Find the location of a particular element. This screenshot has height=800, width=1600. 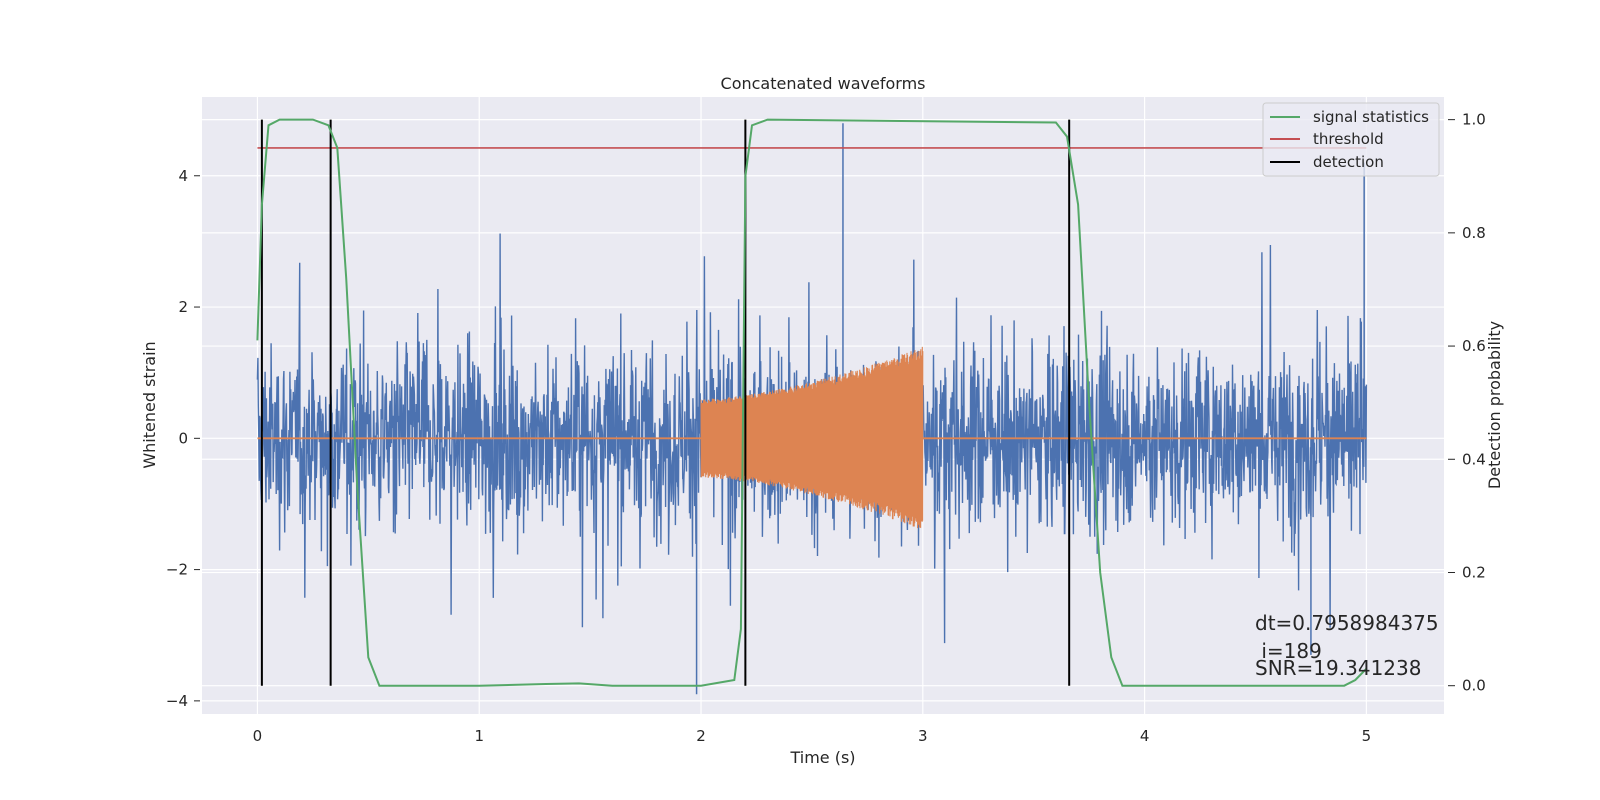

x-tick-label: 3 is located at coordinates (923, 736).